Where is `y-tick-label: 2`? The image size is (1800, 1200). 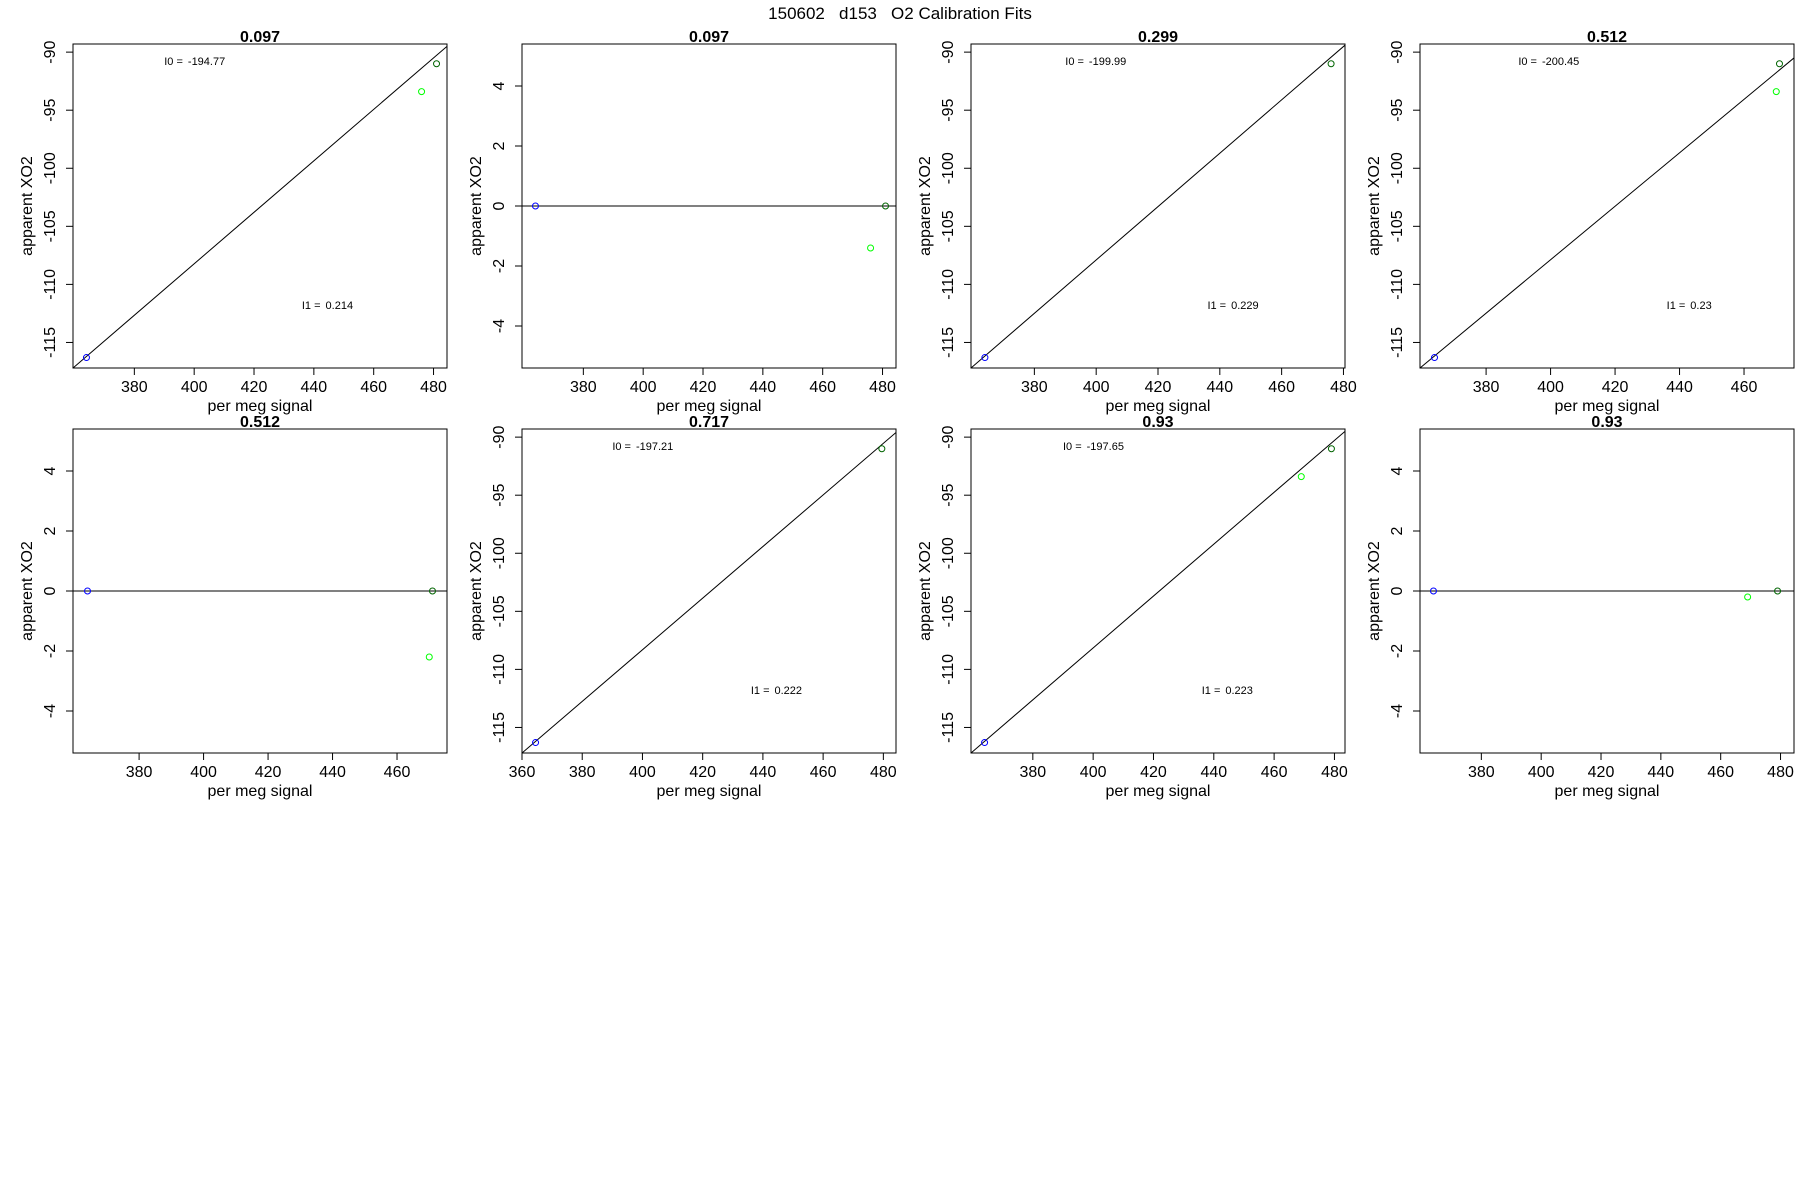
y-tick-label: 2 is located at coordinates (50, 530).